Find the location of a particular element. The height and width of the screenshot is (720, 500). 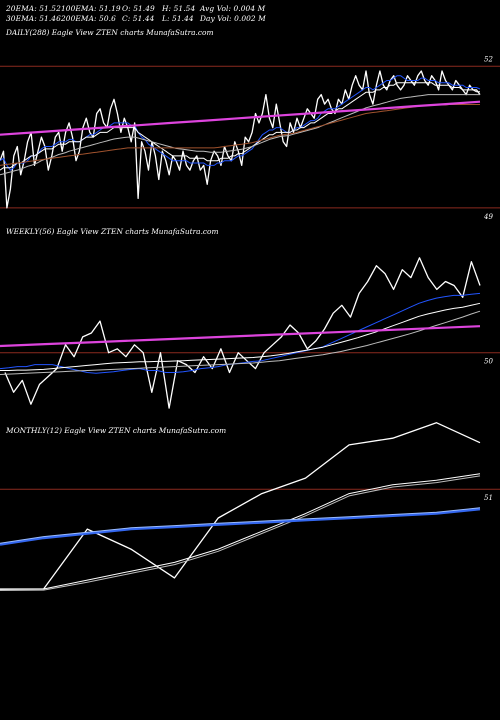

weekly-trendline-line is located at coordinates (240, 336).